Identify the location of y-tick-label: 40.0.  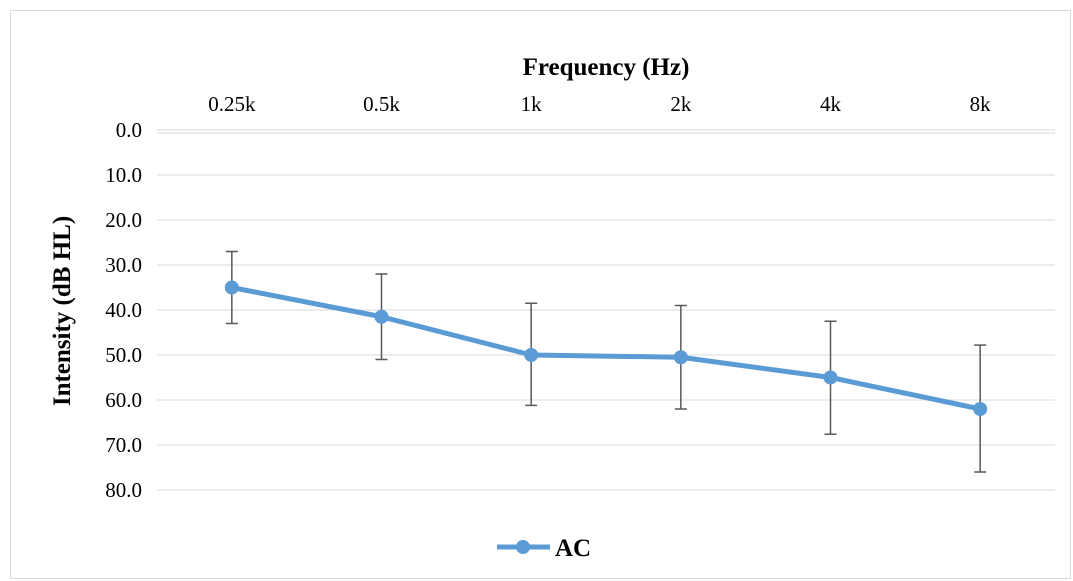
(123, 310).